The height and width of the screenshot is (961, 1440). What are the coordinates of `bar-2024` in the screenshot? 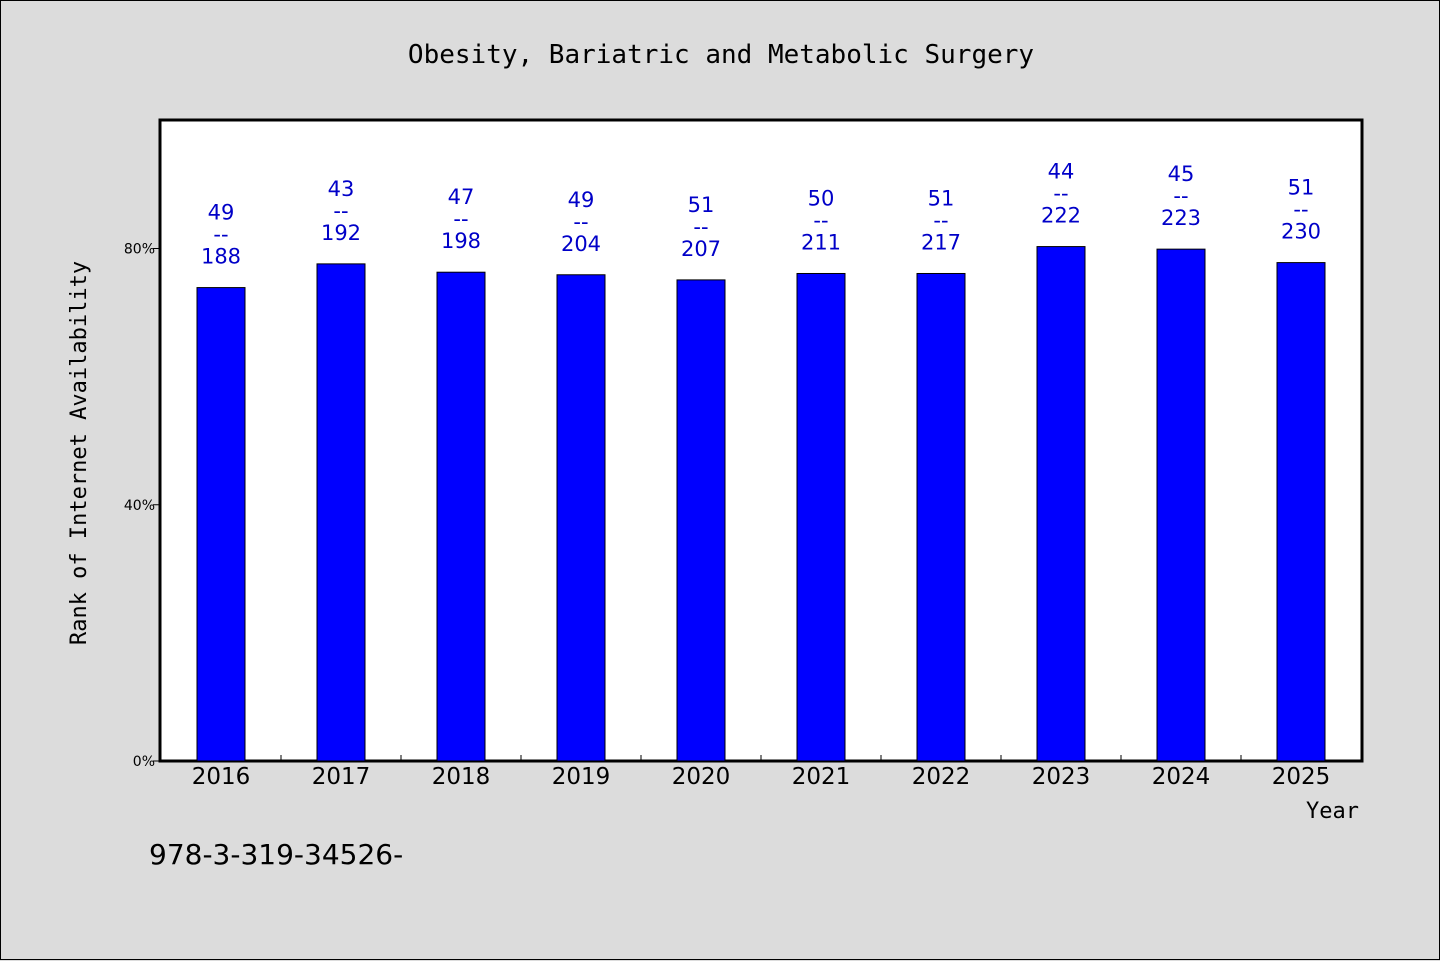 It's located at (1181, 505).